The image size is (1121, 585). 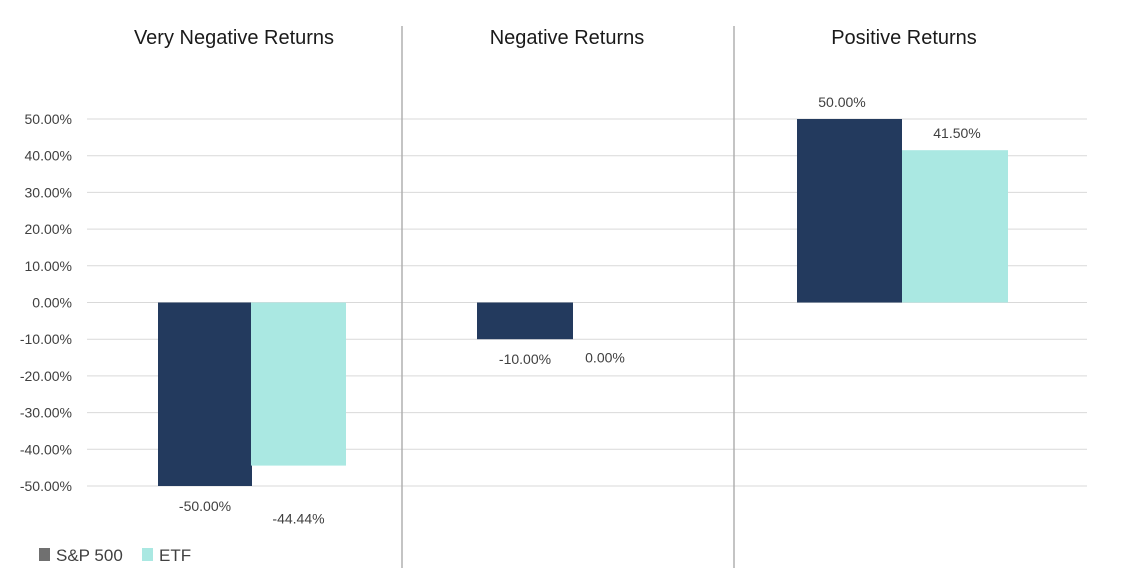 What do you see at coordinates (89, 555) in the screenshot?
I see `legend-label-sp500: S&P 500` at bounding box center [89, 555].